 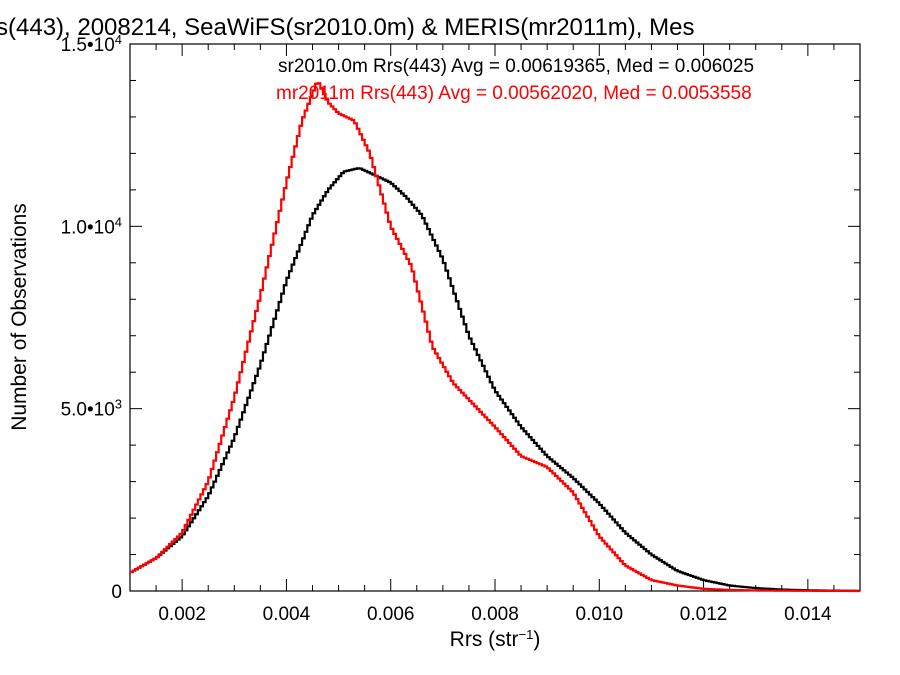 I want to click on y-tick-mantissa: 0, so click(x=116, y=592).